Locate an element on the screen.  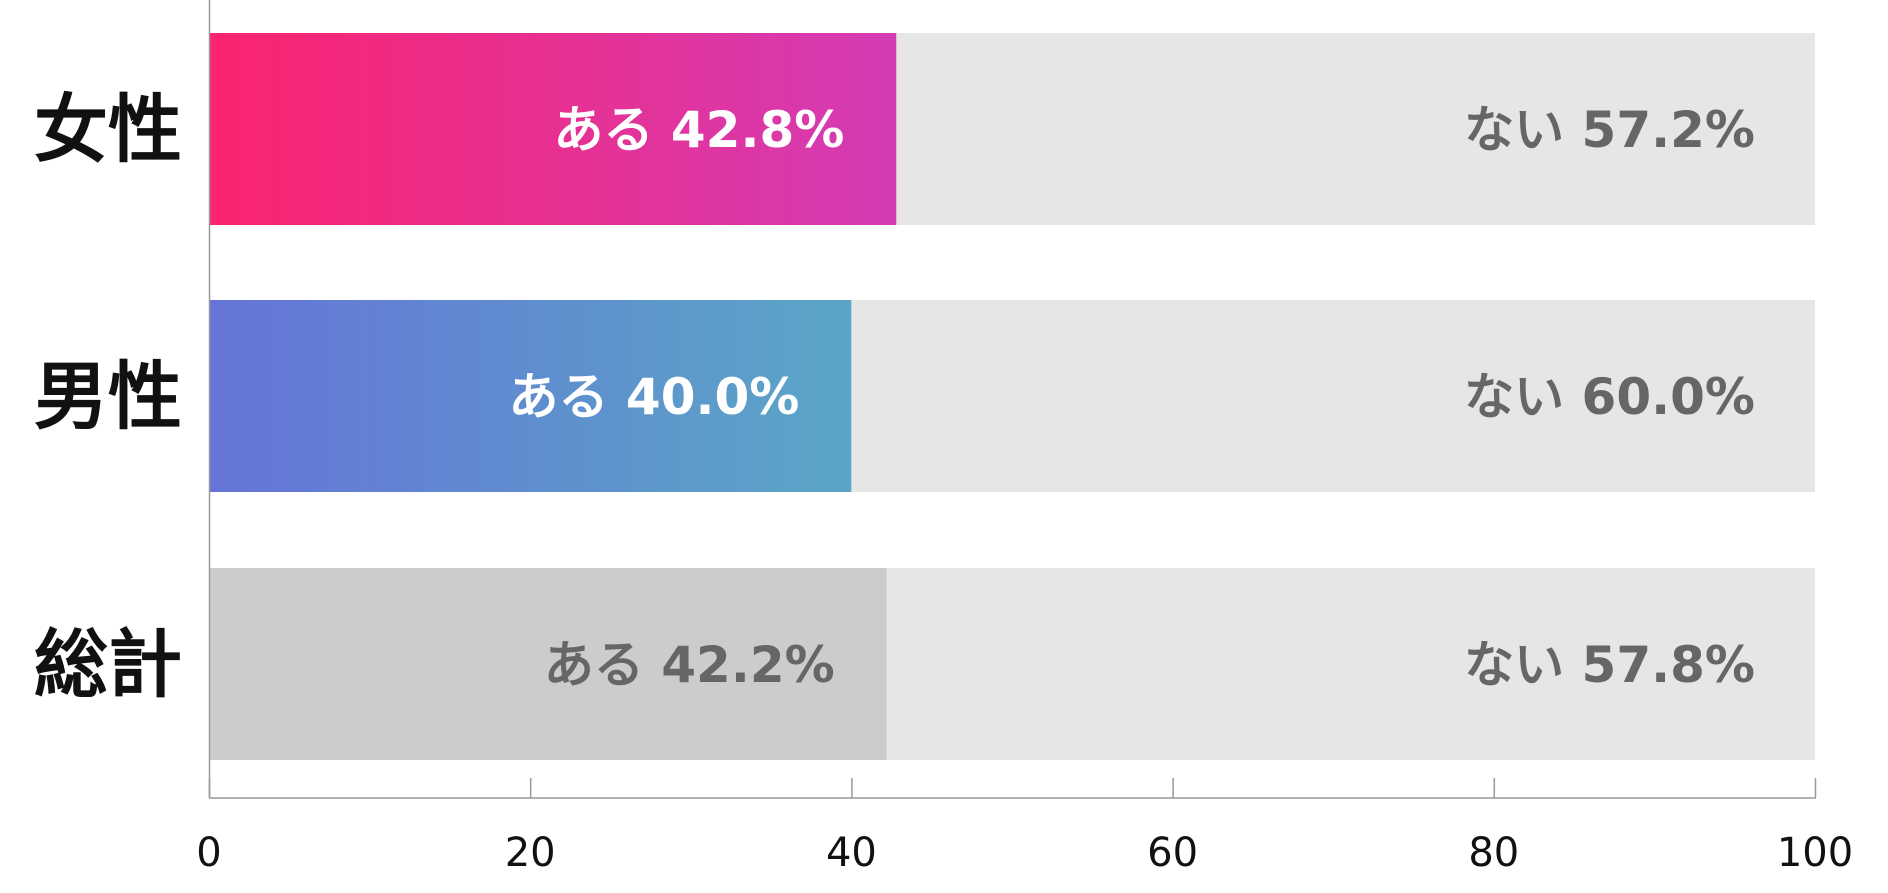
data-label-nai-2: ない 60.0% is located at coordinates (1609, 397).